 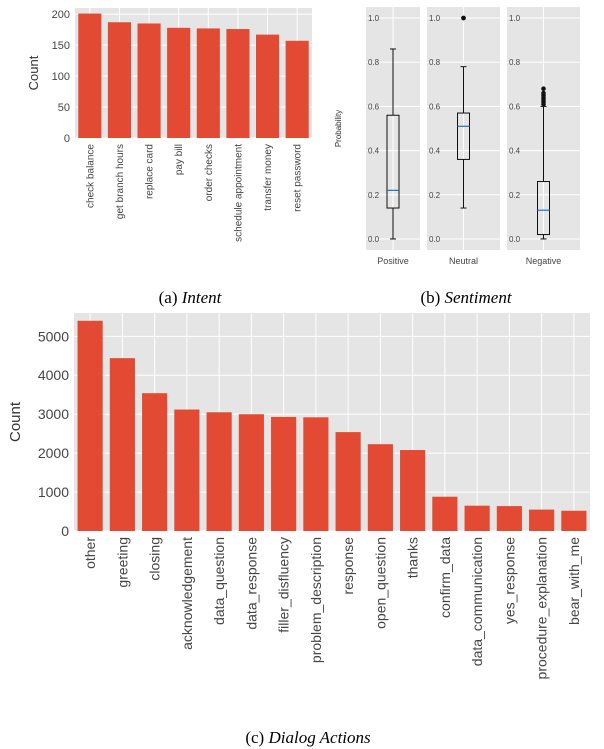 What do you see at coordinates (179, 159) in the screenshot?
I see `x-tick-label-pay-bill: pay bill` at bounding box center [179, 159].